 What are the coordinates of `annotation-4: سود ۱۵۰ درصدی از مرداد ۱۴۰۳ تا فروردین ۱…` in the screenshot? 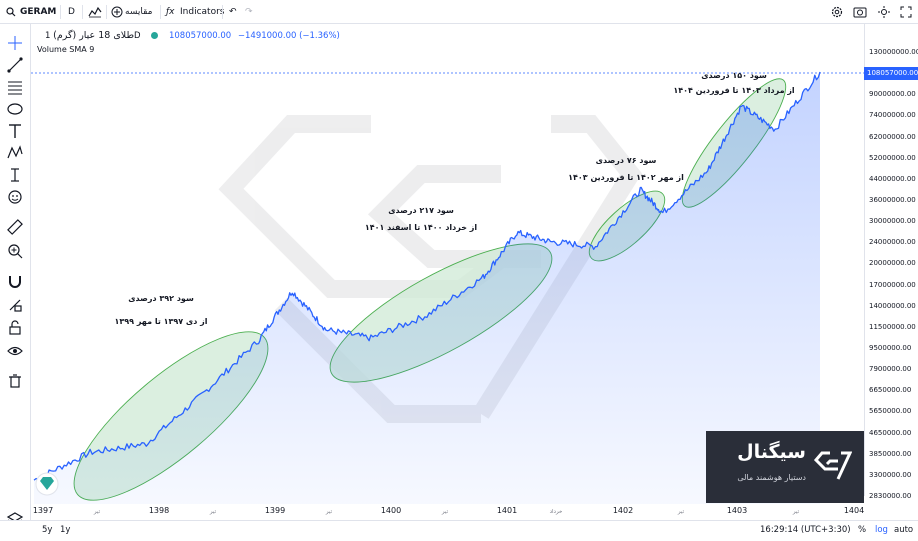 It's located at (734, 83).